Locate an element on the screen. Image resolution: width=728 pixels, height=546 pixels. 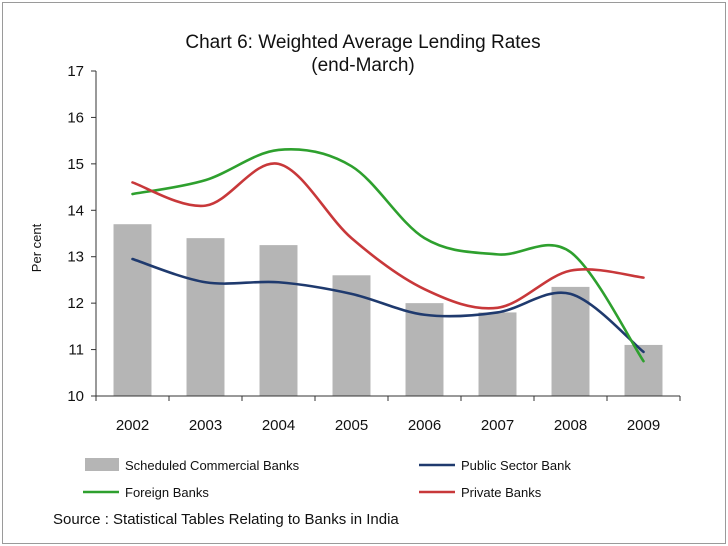
y-tick-label: 16 is located at coordinates (75, 117).